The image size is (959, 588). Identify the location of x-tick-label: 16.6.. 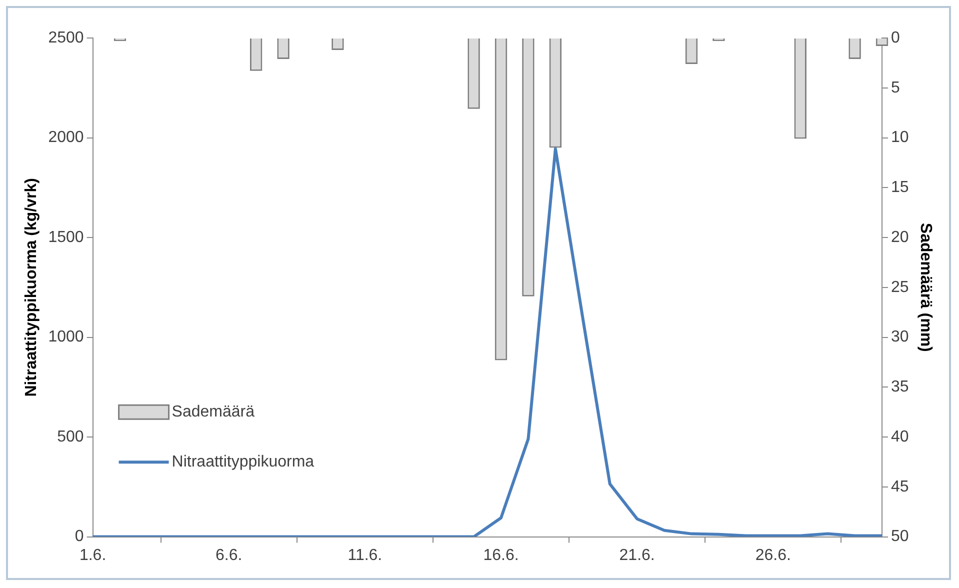
(501, 555).